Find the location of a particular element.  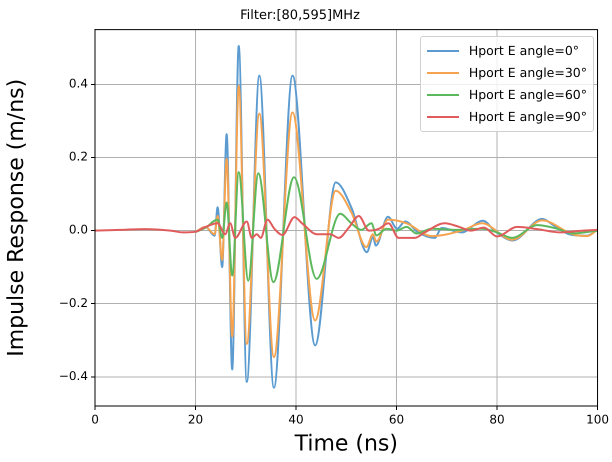

y-tick-label: −0.4 is located at coordinates (73, 375).